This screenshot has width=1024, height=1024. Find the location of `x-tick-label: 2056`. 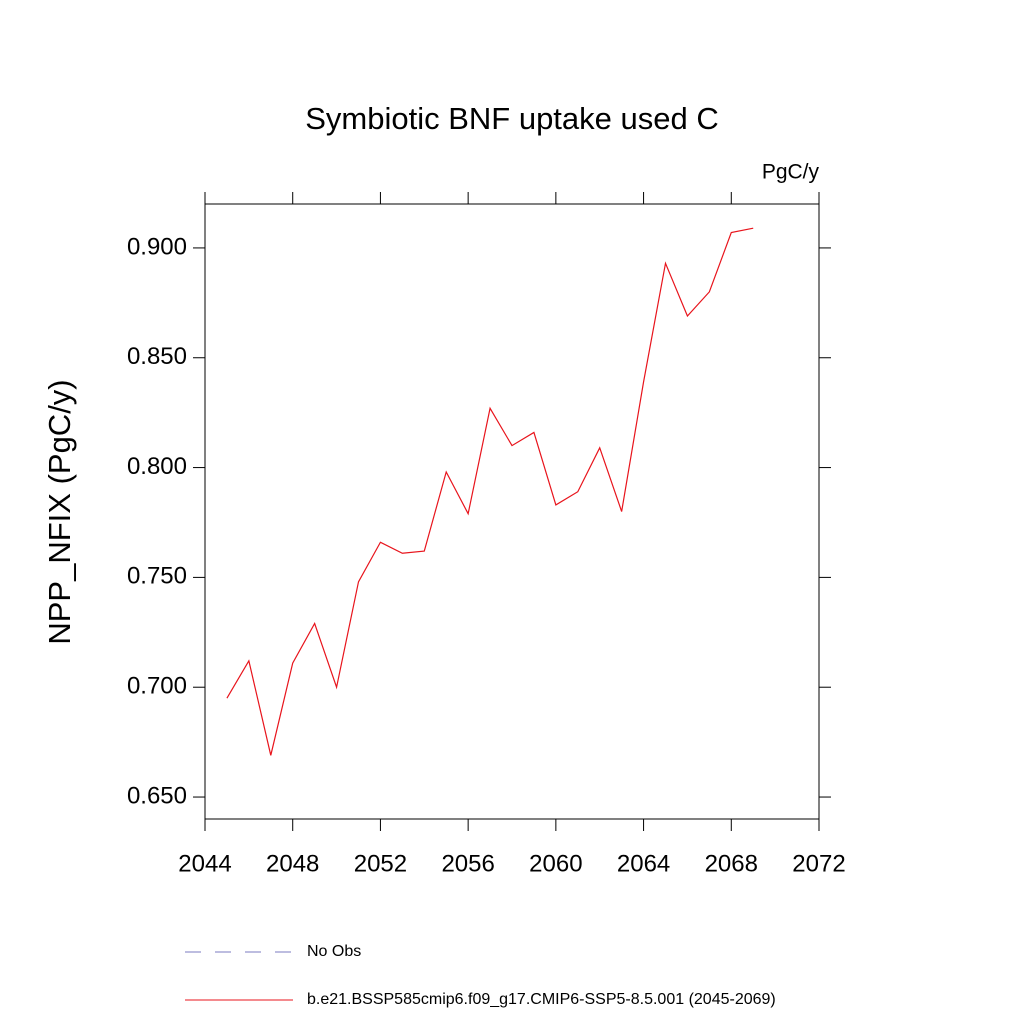

x-tick-label: 2056 is located at coordinates (467, 863).